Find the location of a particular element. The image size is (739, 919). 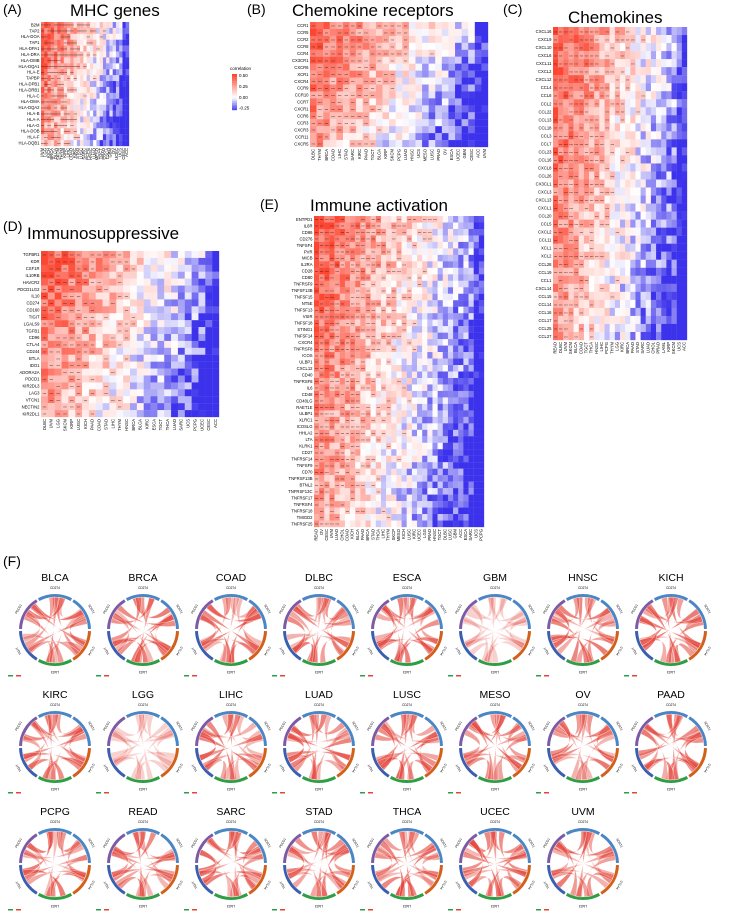

heatmap-column-label: KIRC is located at coordinates (359, 154).